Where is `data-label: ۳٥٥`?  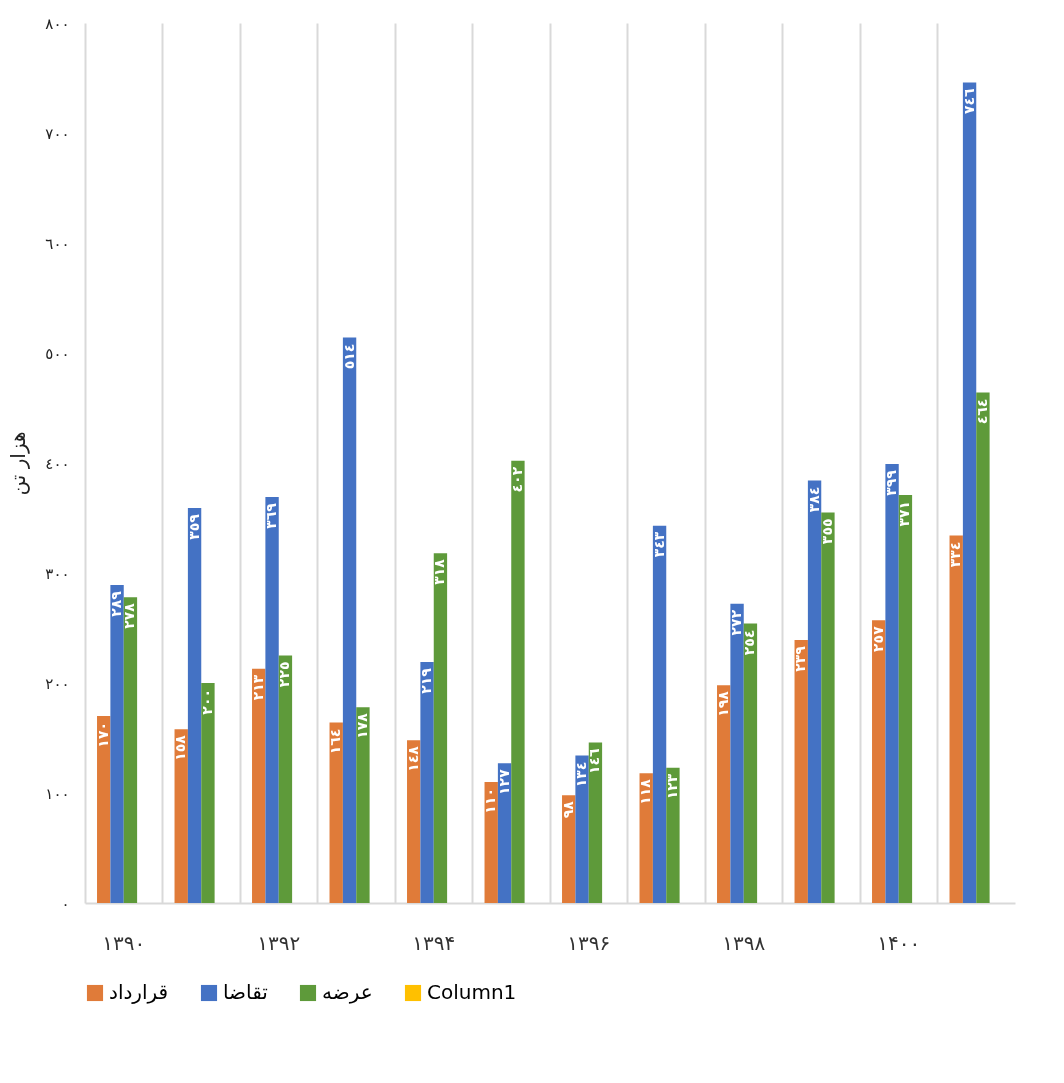 data-label: ۳٥٥ is located at coordinates (826, 531).